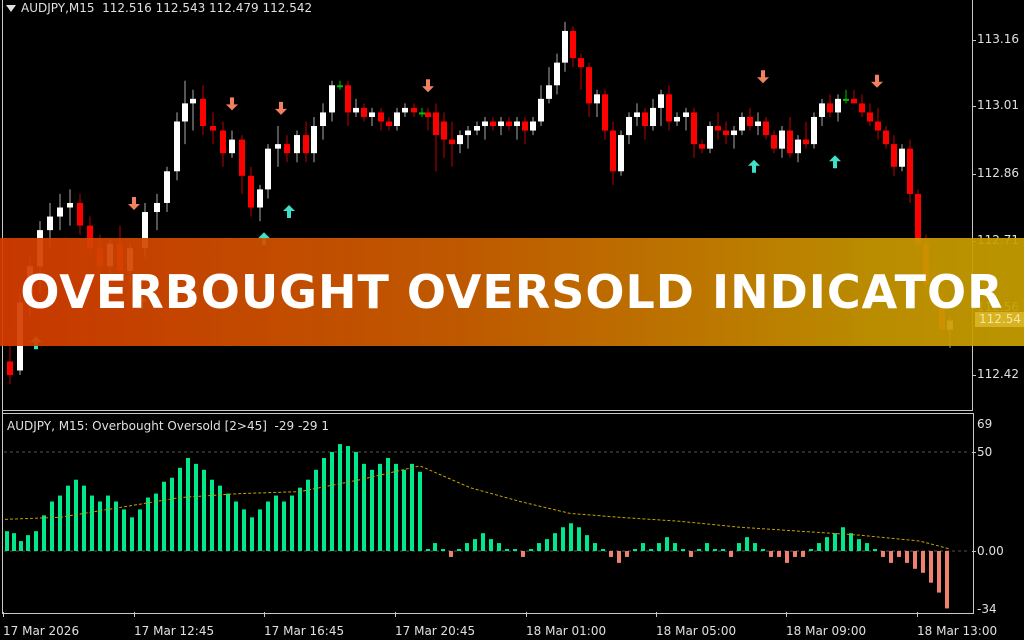  What do you see at coordinates (990, 551) in the screenshot?
I see `indicator-zero-label: 0.00` at bounding box center [990, 551].